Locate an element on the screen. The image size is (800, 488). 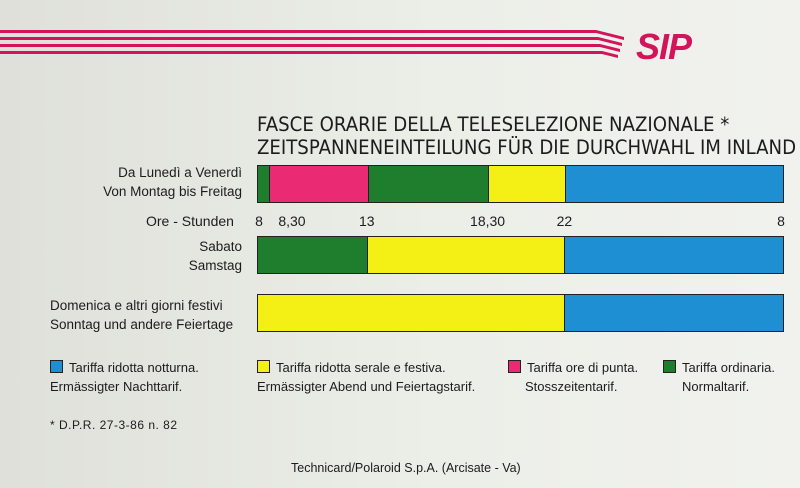
brand-stripes is located at coordinates (312, 44).